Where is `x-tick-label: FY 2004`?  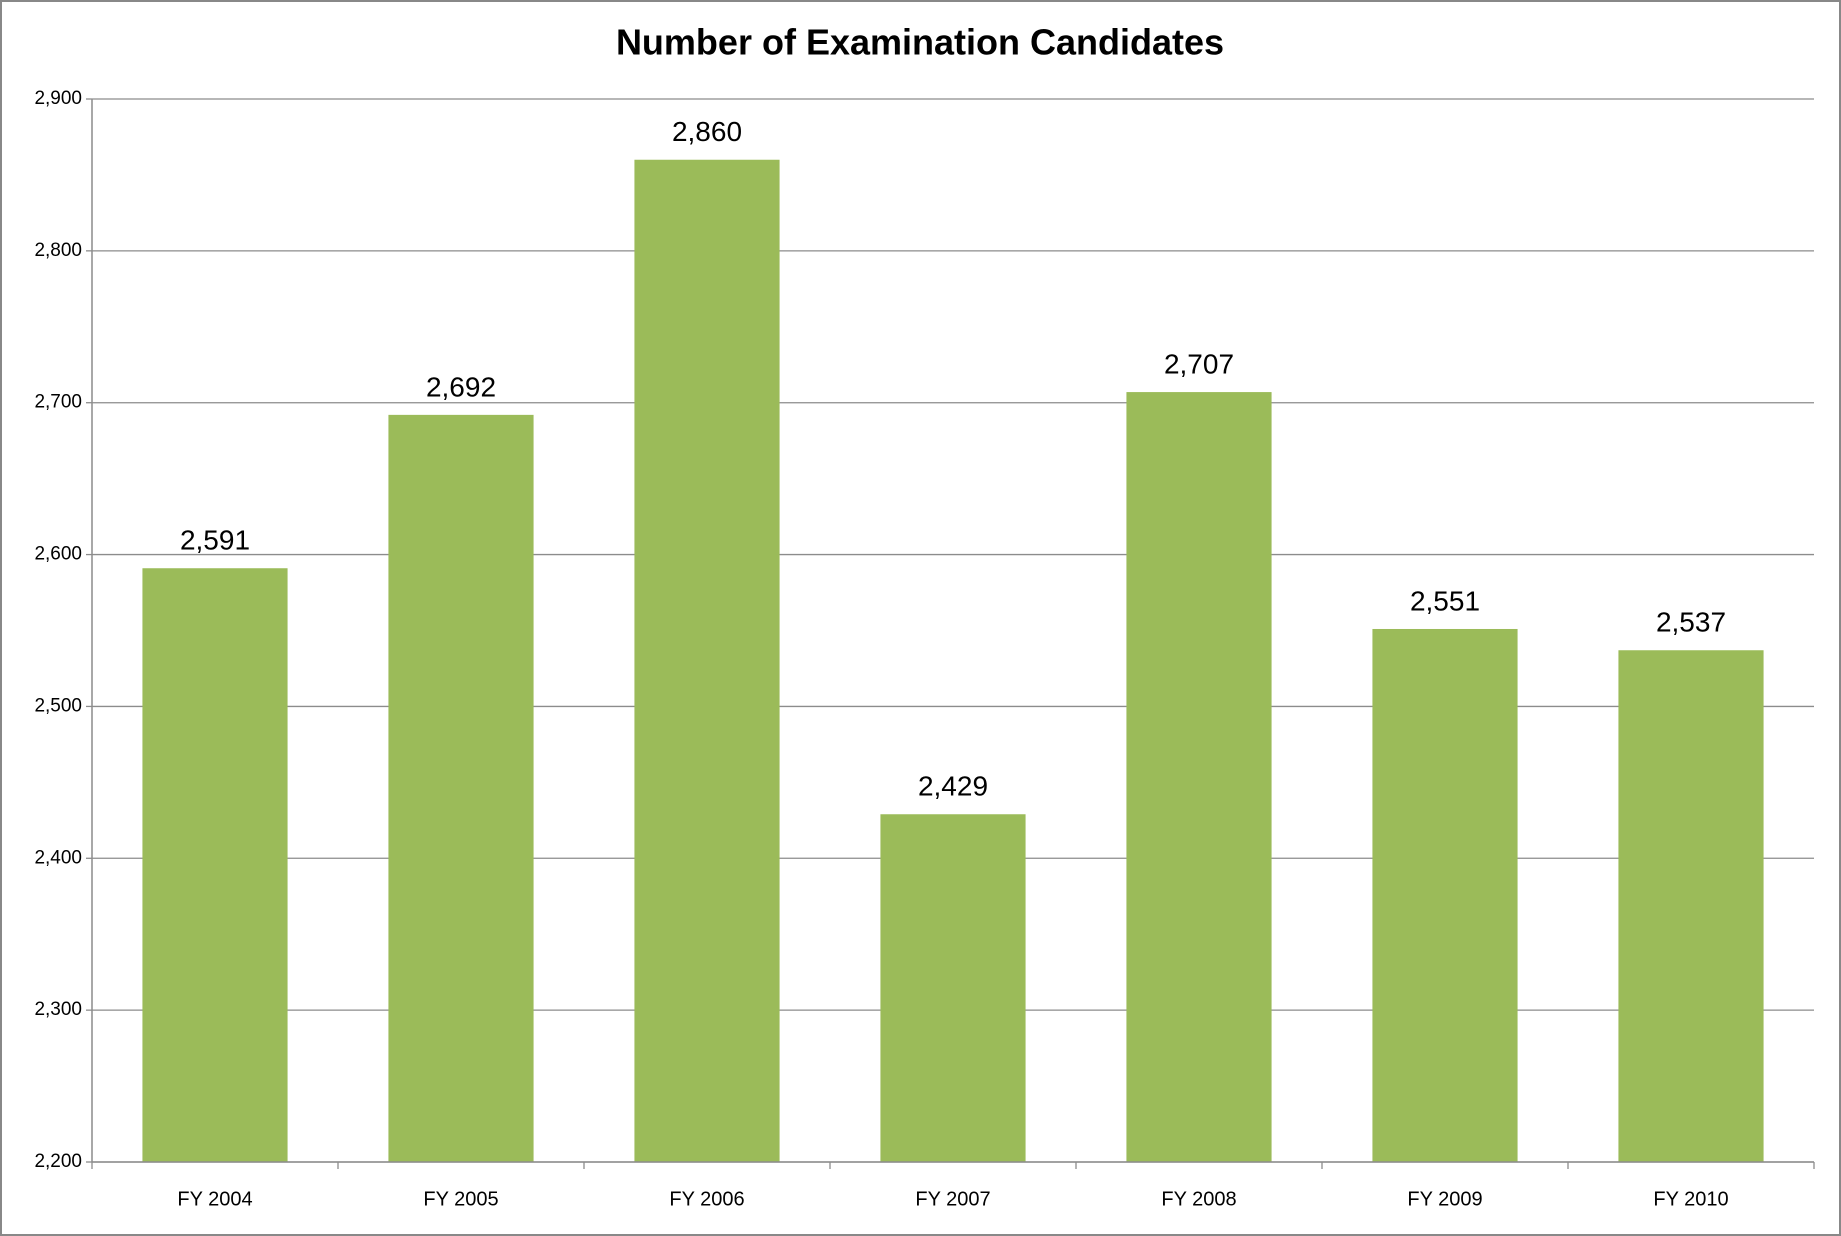 x-tick-label: FY 2004 is located at coordinates (214, 1199).